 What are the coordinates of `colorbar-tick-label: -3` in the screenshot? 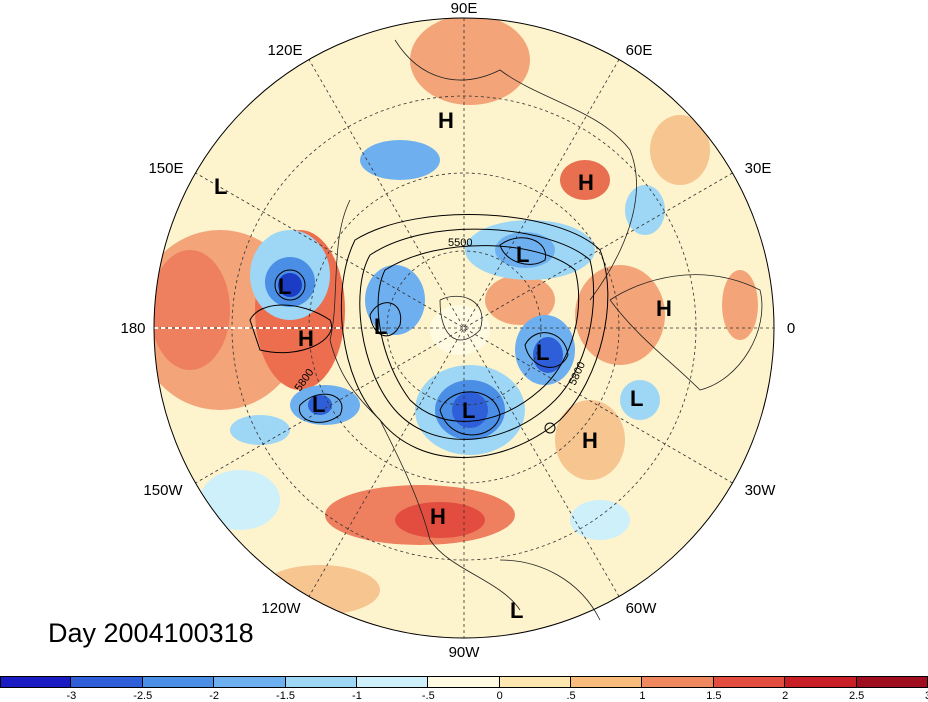 It's located at (71, 696).